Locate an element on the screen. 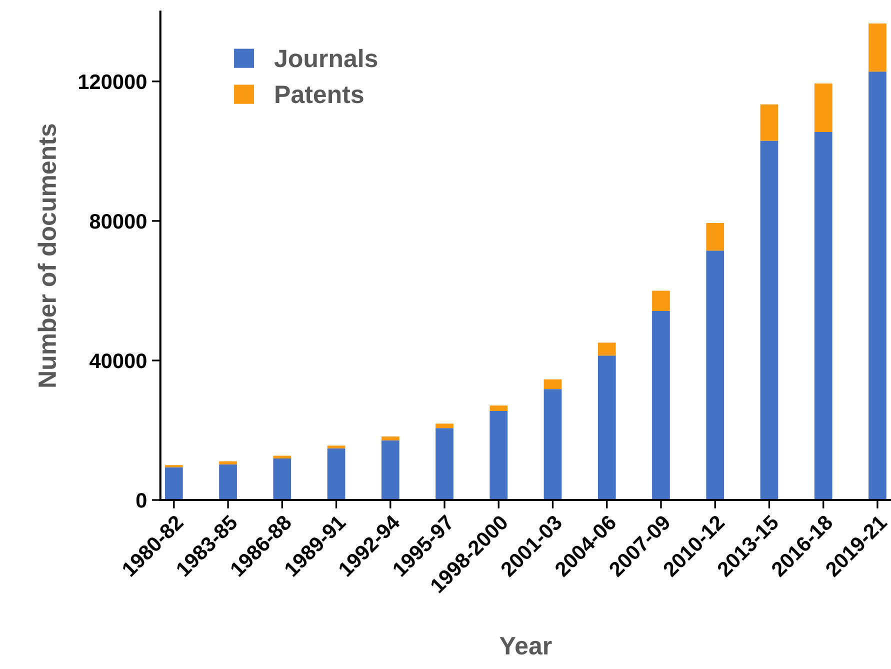  x-axis-title: Year is located at coordinates (526, 646).